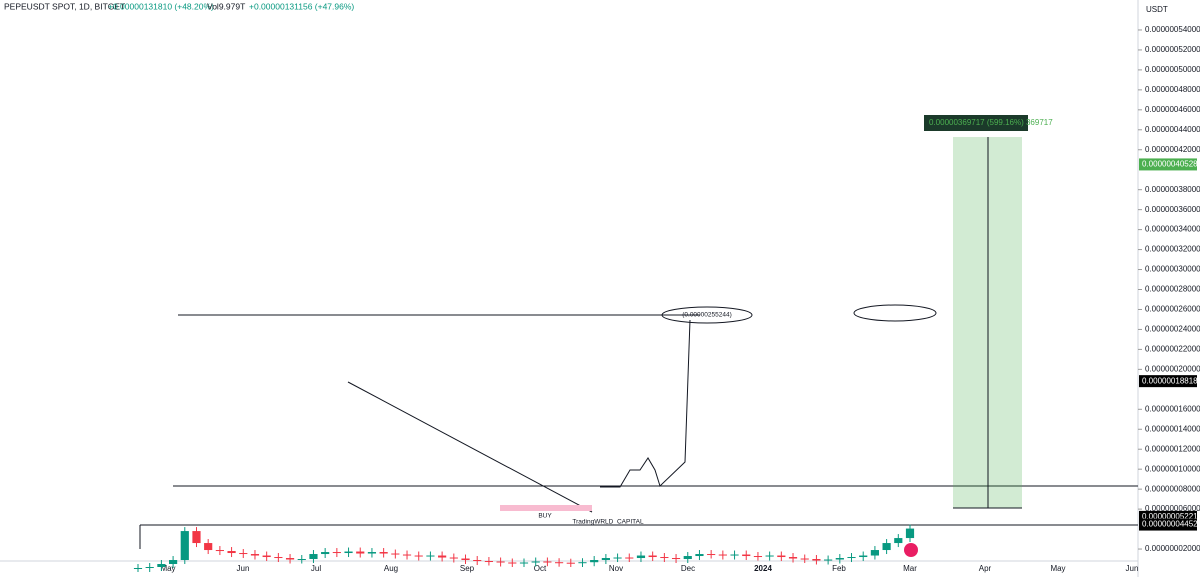 Image resolution: width=1200 pixels, height=577 pixels. What do you see at coordinates (1172, 508) in the screenshot?
I see `price-tick-label: 0.000000060000` at bounding box center [1172, 508].